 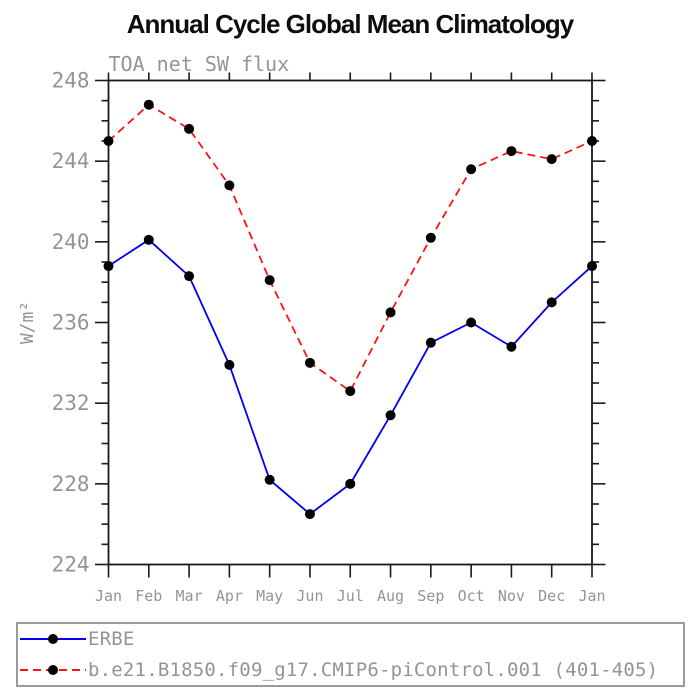 I want to click on svg-text: Sep, so click(x=430, y=596).